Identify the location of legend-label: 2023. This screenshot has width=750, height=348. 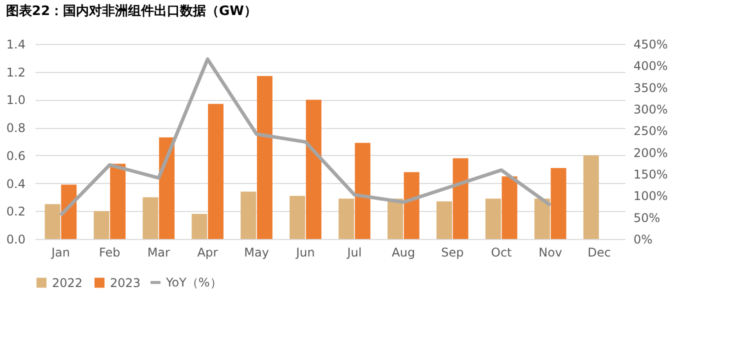
(125, 283).